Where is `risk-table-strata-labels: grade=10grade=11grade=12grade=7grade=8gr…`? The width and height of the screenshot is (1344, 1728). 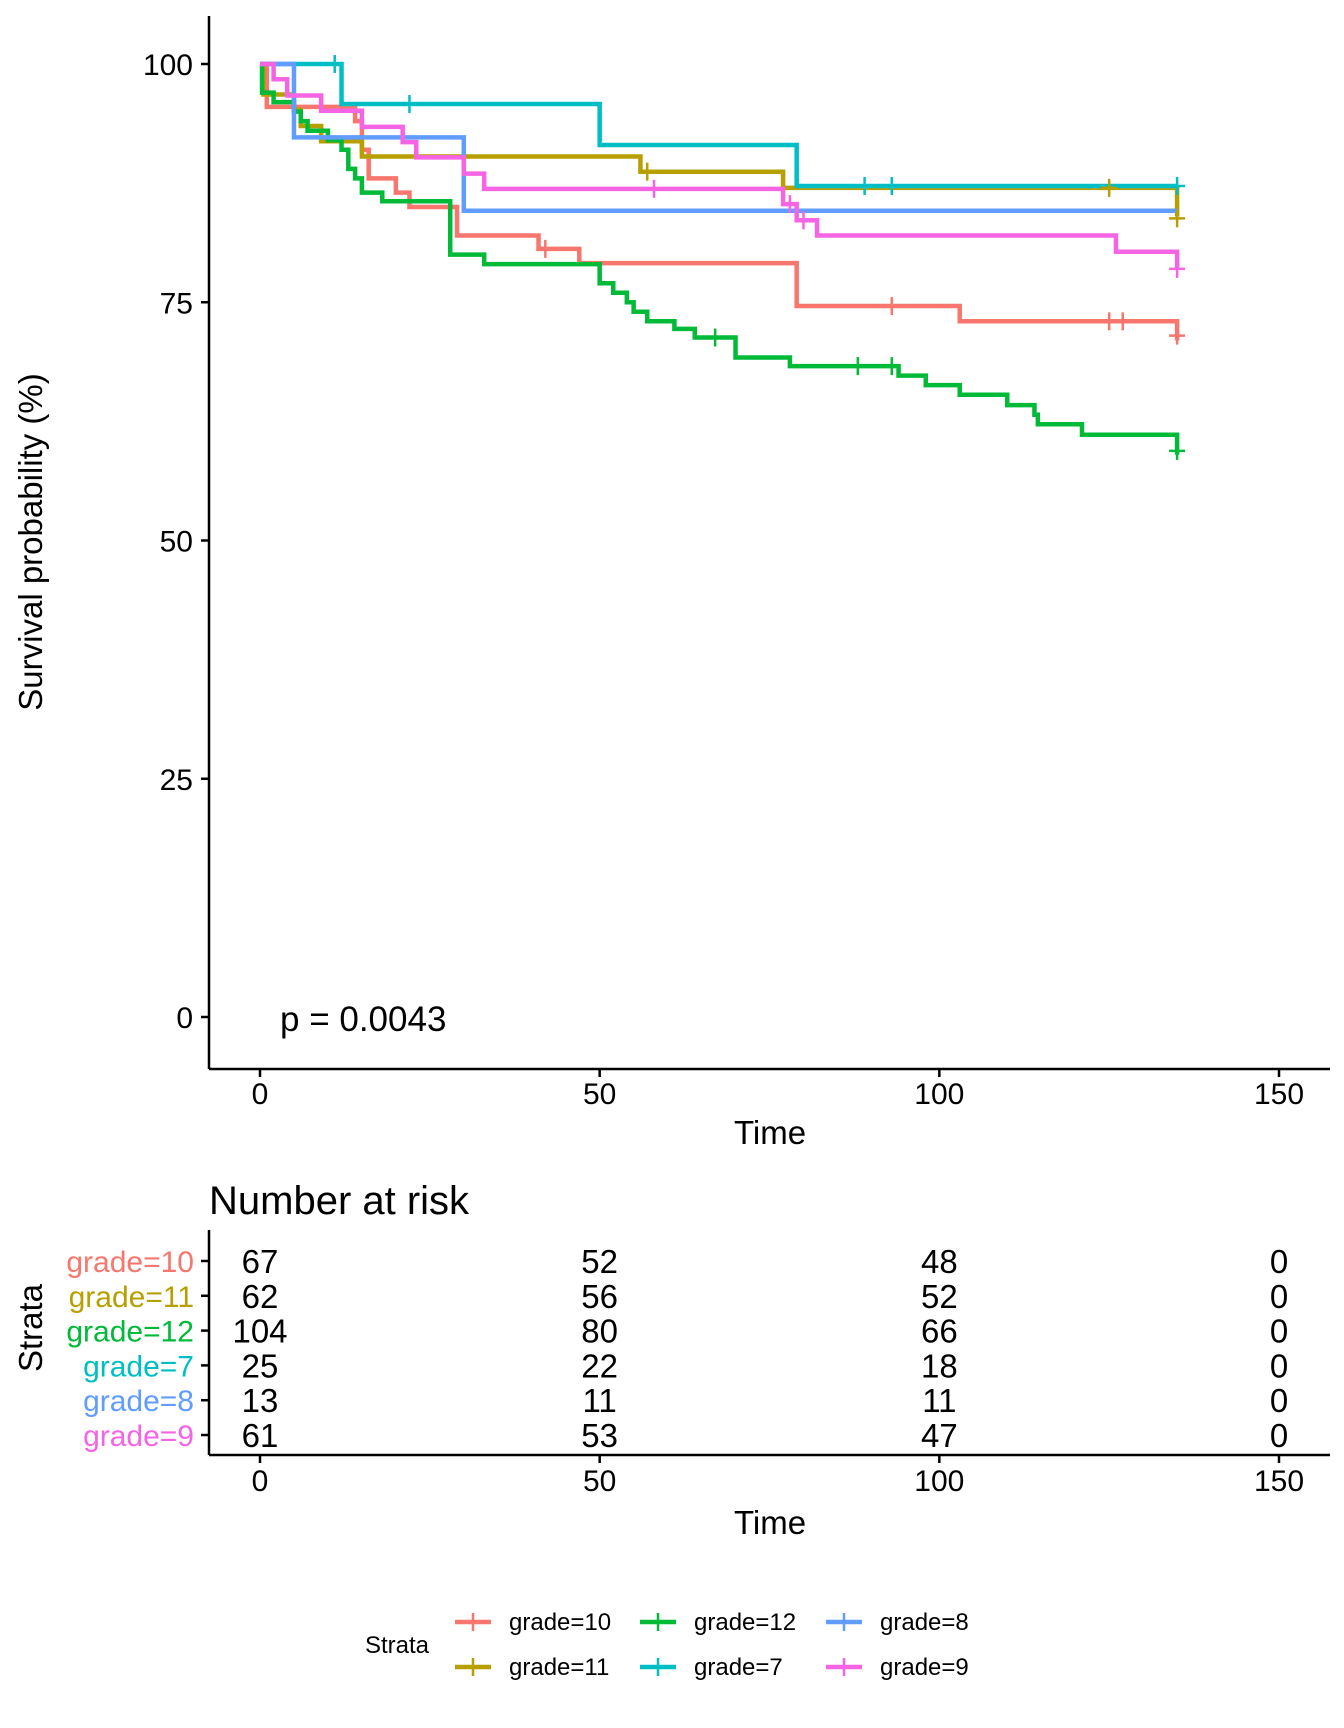
risk-table-strata-labels: grade=10grade=11grade=12grade=7grade=8gr… is located at coordinates (137, 1349).